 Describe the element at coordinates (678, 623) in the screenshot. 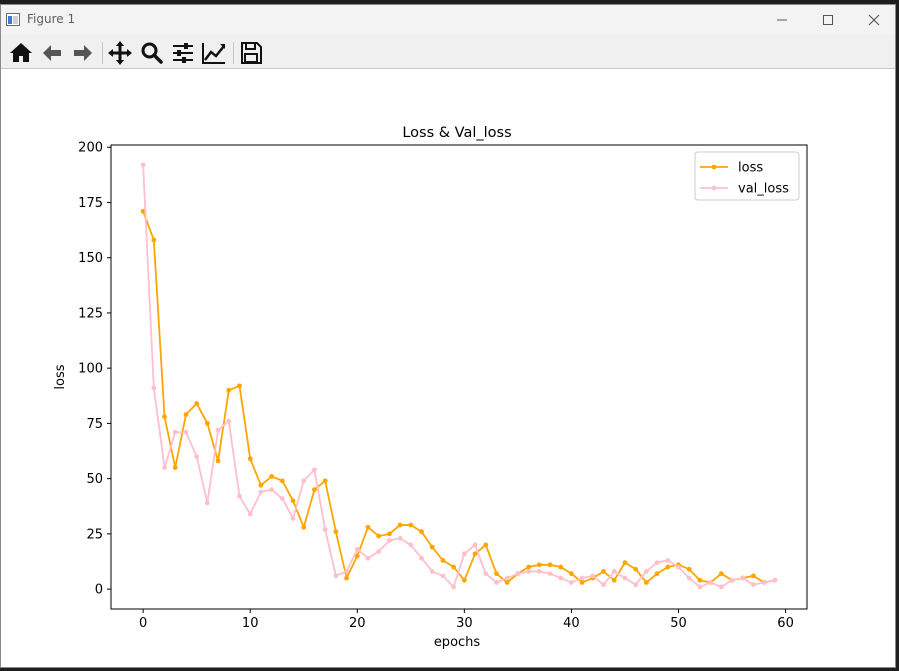

I see `x-tick-label: 50` at that location.